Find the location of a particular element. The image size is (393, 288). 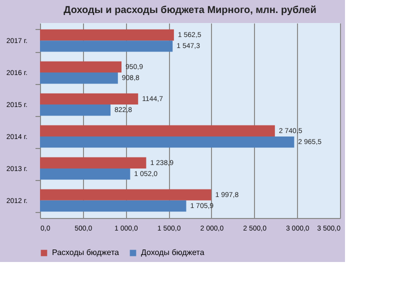

legend-label: Расходы бюджета is located at coordinates (86, 252).